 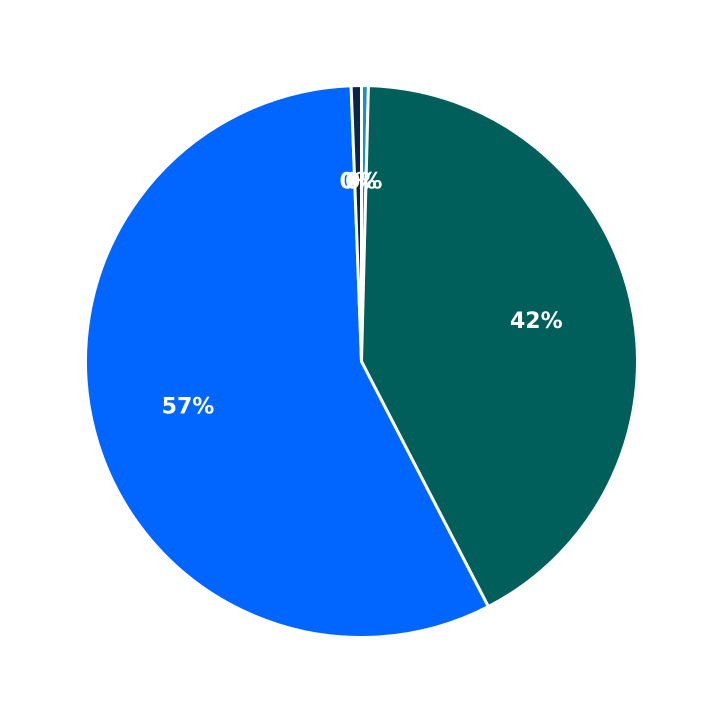 I want to click on pie-slice-label-2: 57%, so click(x=188, y=407).